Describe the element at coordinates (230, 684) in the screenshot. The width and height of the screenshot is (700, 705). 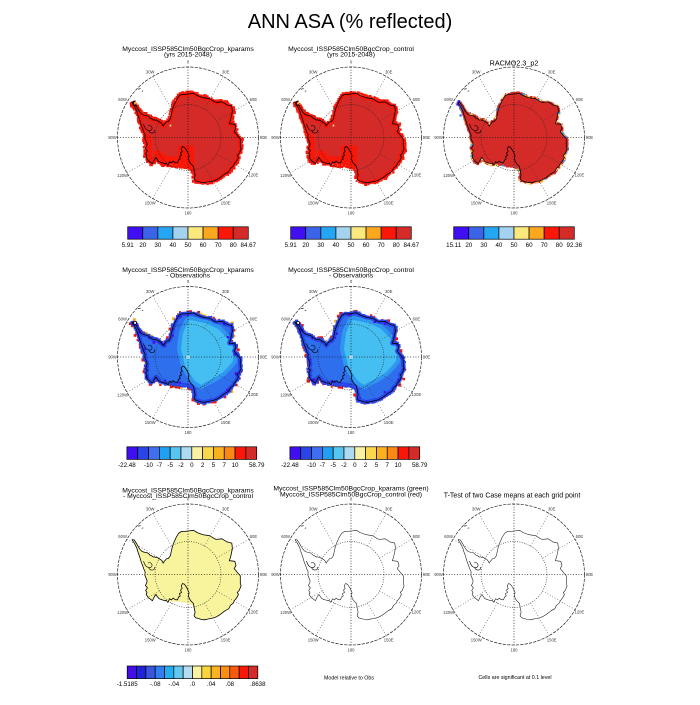
I see `svg-text: .08` at that location.